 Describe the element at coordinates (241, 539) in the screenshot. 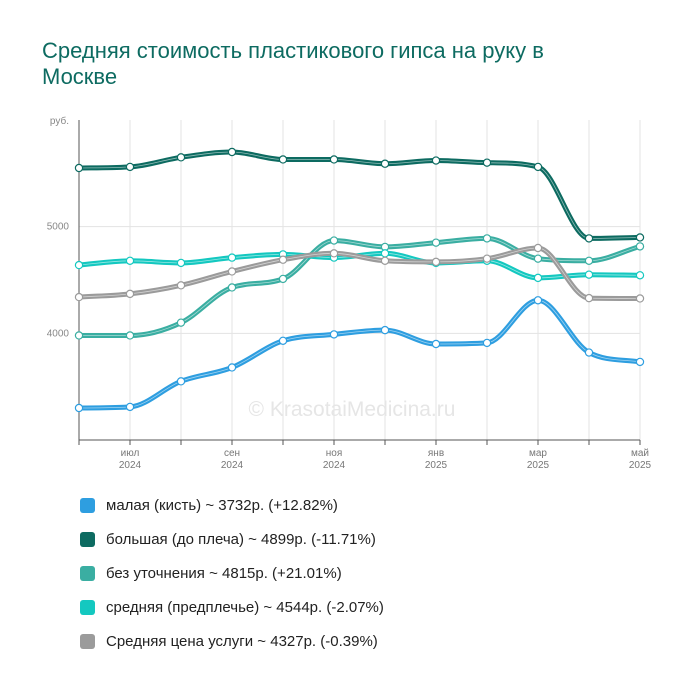

I see `legend-label: большая (до плеча) ~ 4899р. (-11.71%)` at that location.